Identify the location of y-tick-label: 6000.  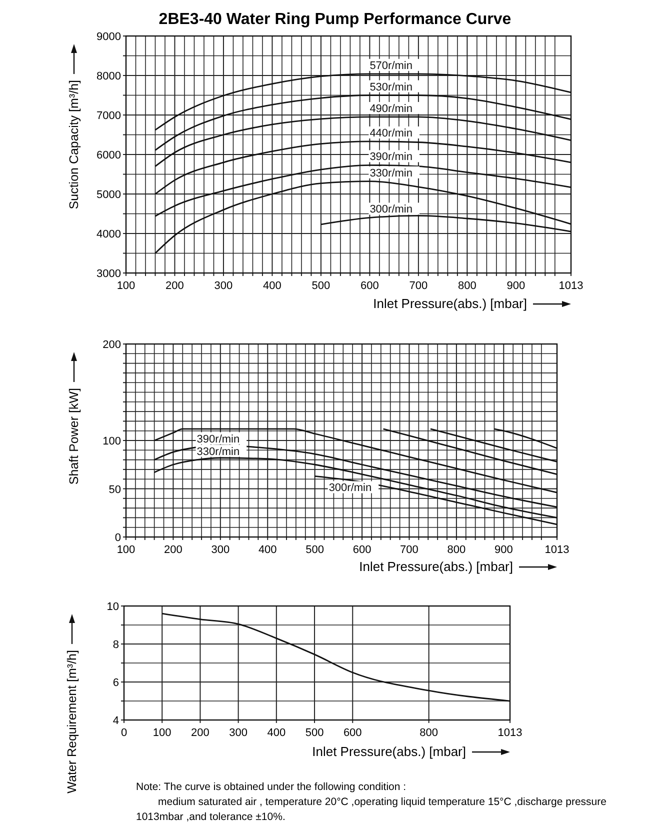
(108, 156).